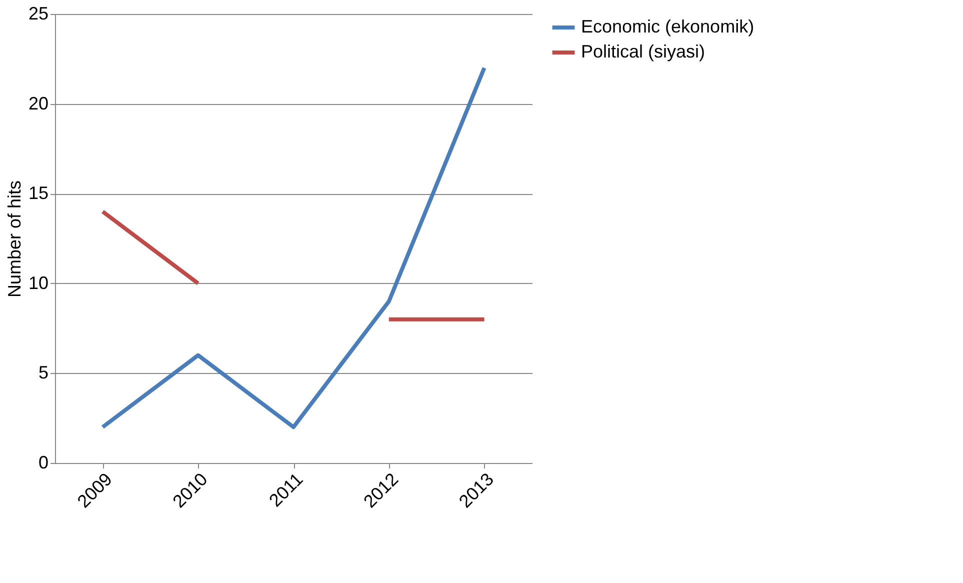  I want to click on legend-label: Economic (ekonomik), so click(667, 26).